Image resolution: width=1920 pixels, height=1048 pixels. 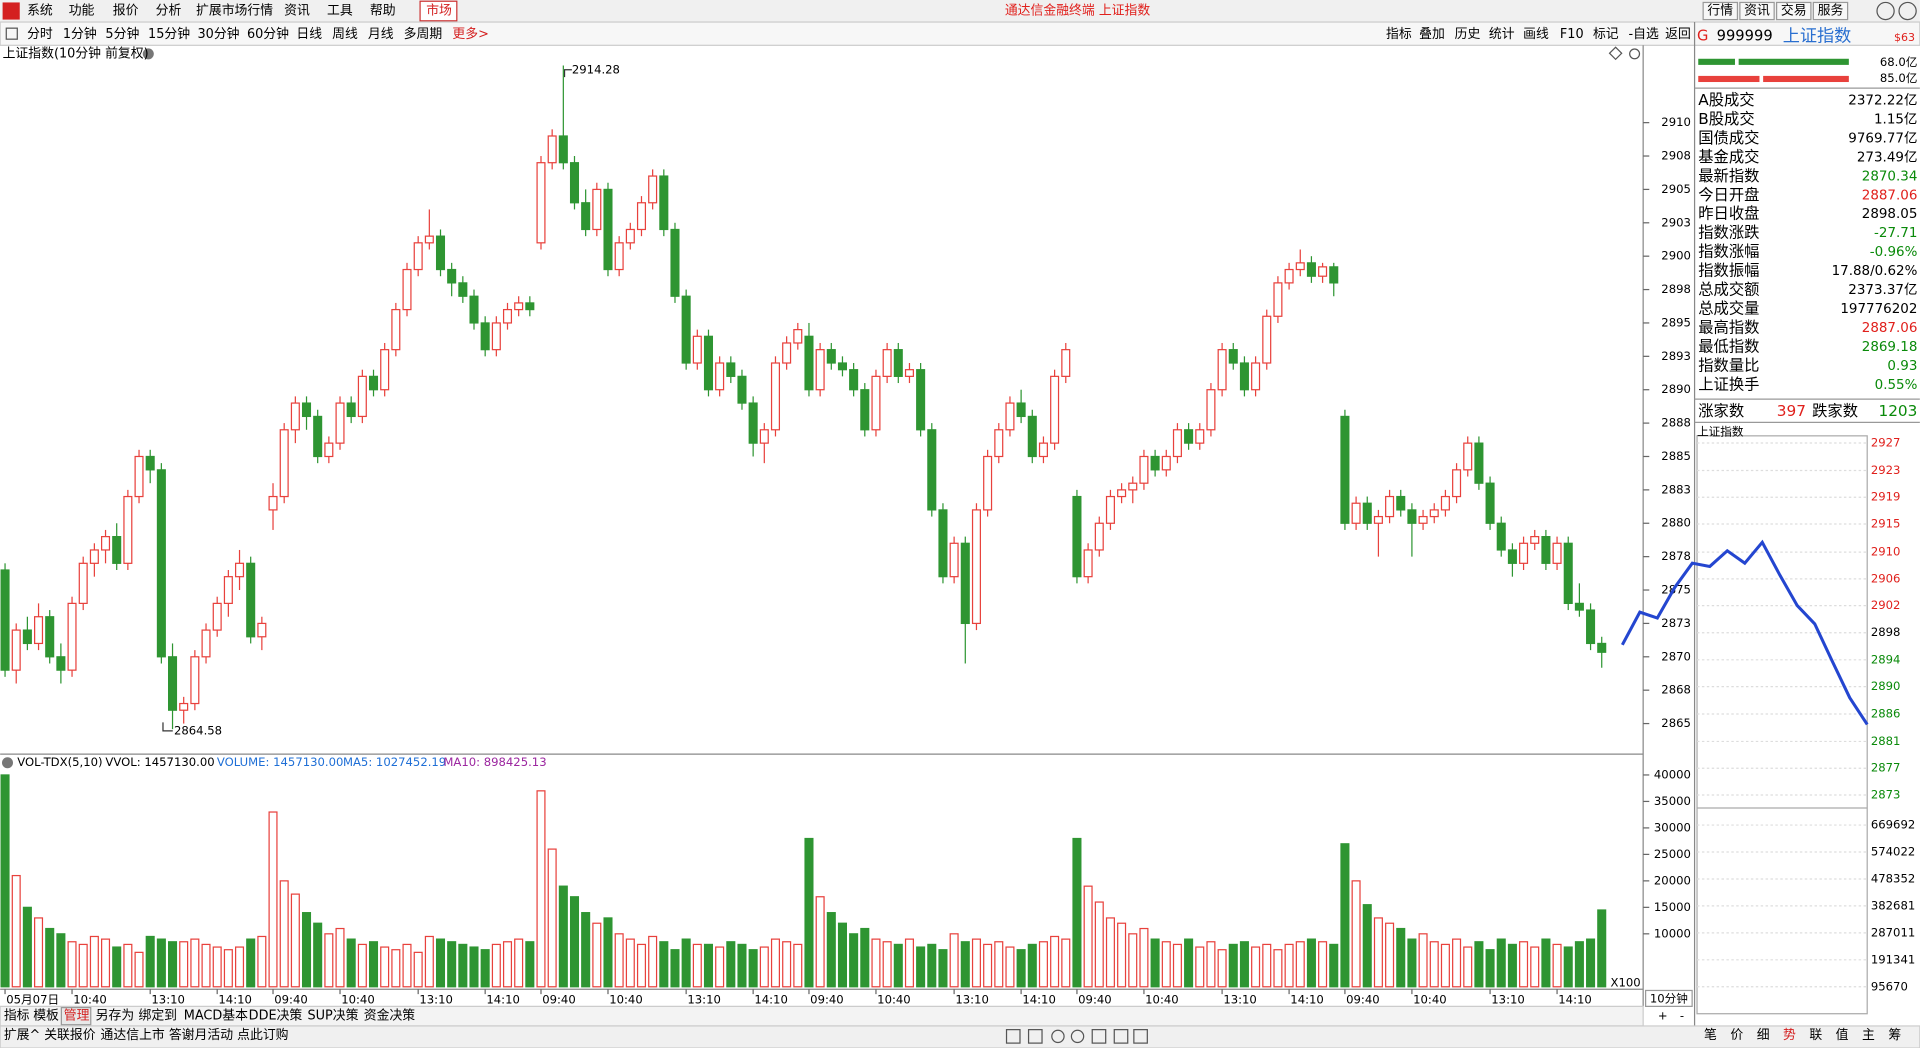 I want to click on menu-item: 扩展市场行情, so click(x=234, y=11).